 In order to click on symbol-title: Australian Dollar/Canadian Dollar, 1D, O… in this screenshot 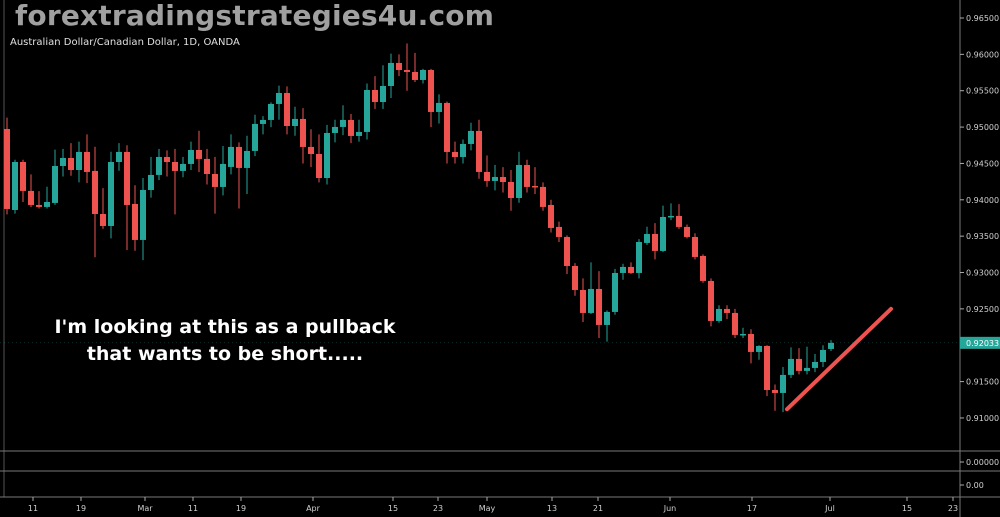, I will do `click(125, 42)`.